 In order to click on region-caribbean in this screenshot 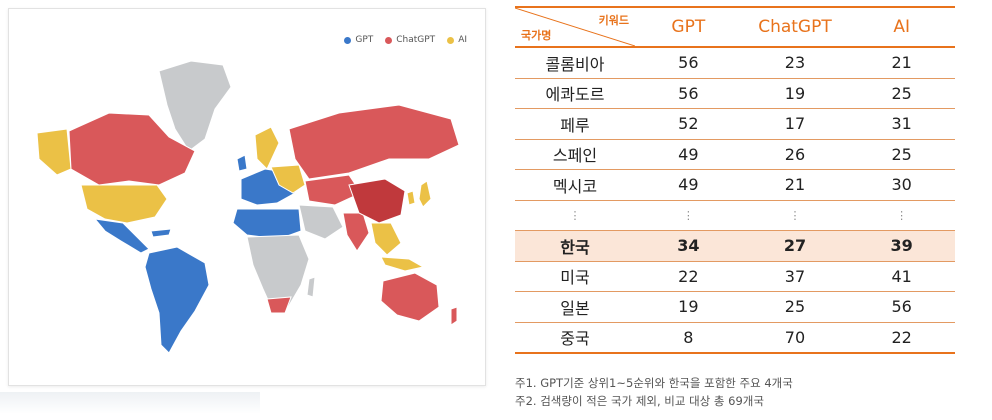, I will do `click(161, 233)`.